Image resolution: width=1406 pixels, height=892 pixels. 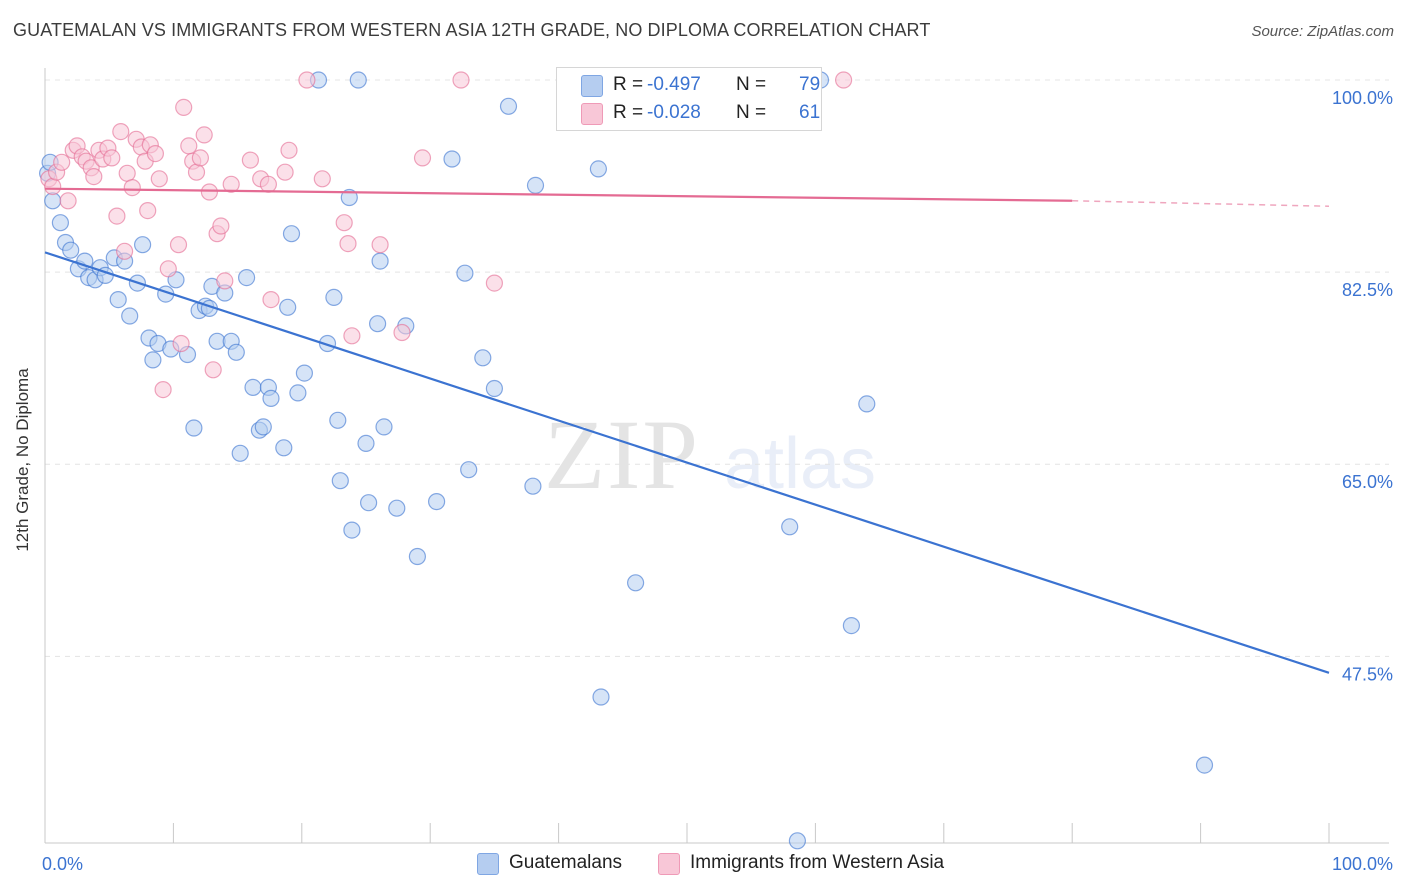 What do you see at coordinates (62, 864) in the screenshot?
I see `x-tick-label: 0.0%` at bounding box center [62, 864].